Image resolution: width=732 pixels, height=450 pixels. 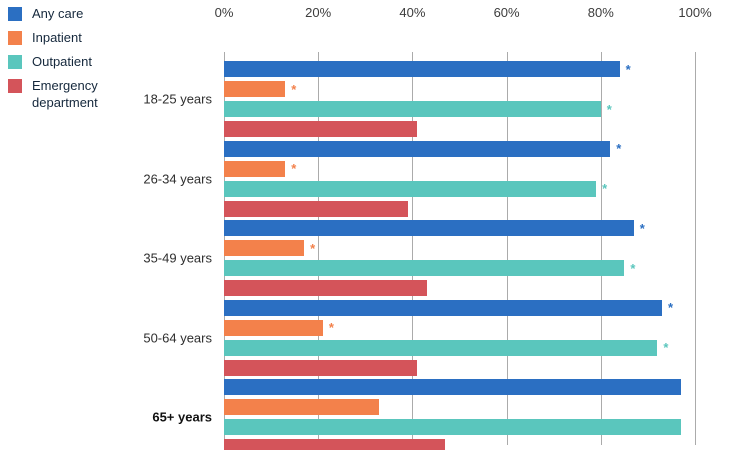 What do you see at coordinates (182, 417) in the screenshot?
I see `category-label: 65+ years` at bounding box center [182, 417].